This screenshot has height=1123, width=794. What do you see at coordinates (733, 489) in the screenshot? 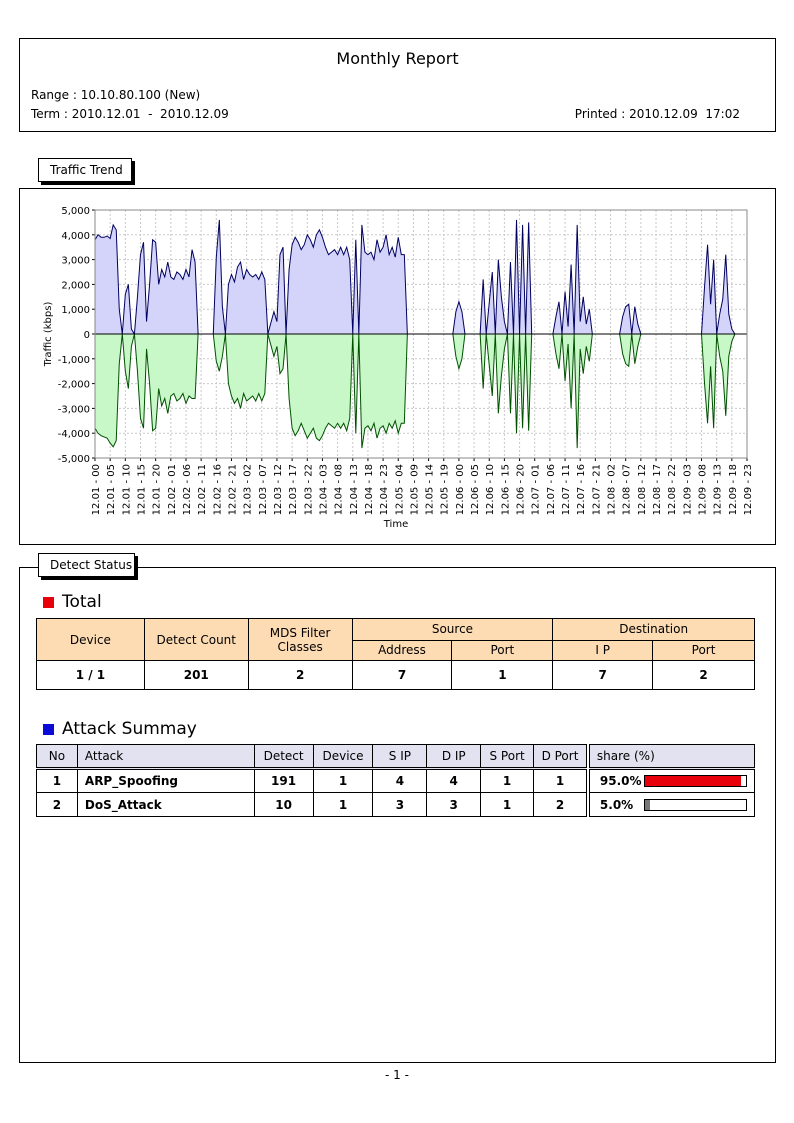
I see `x-tick-label: 12.09 - 18` at bounding box center [733, 489].